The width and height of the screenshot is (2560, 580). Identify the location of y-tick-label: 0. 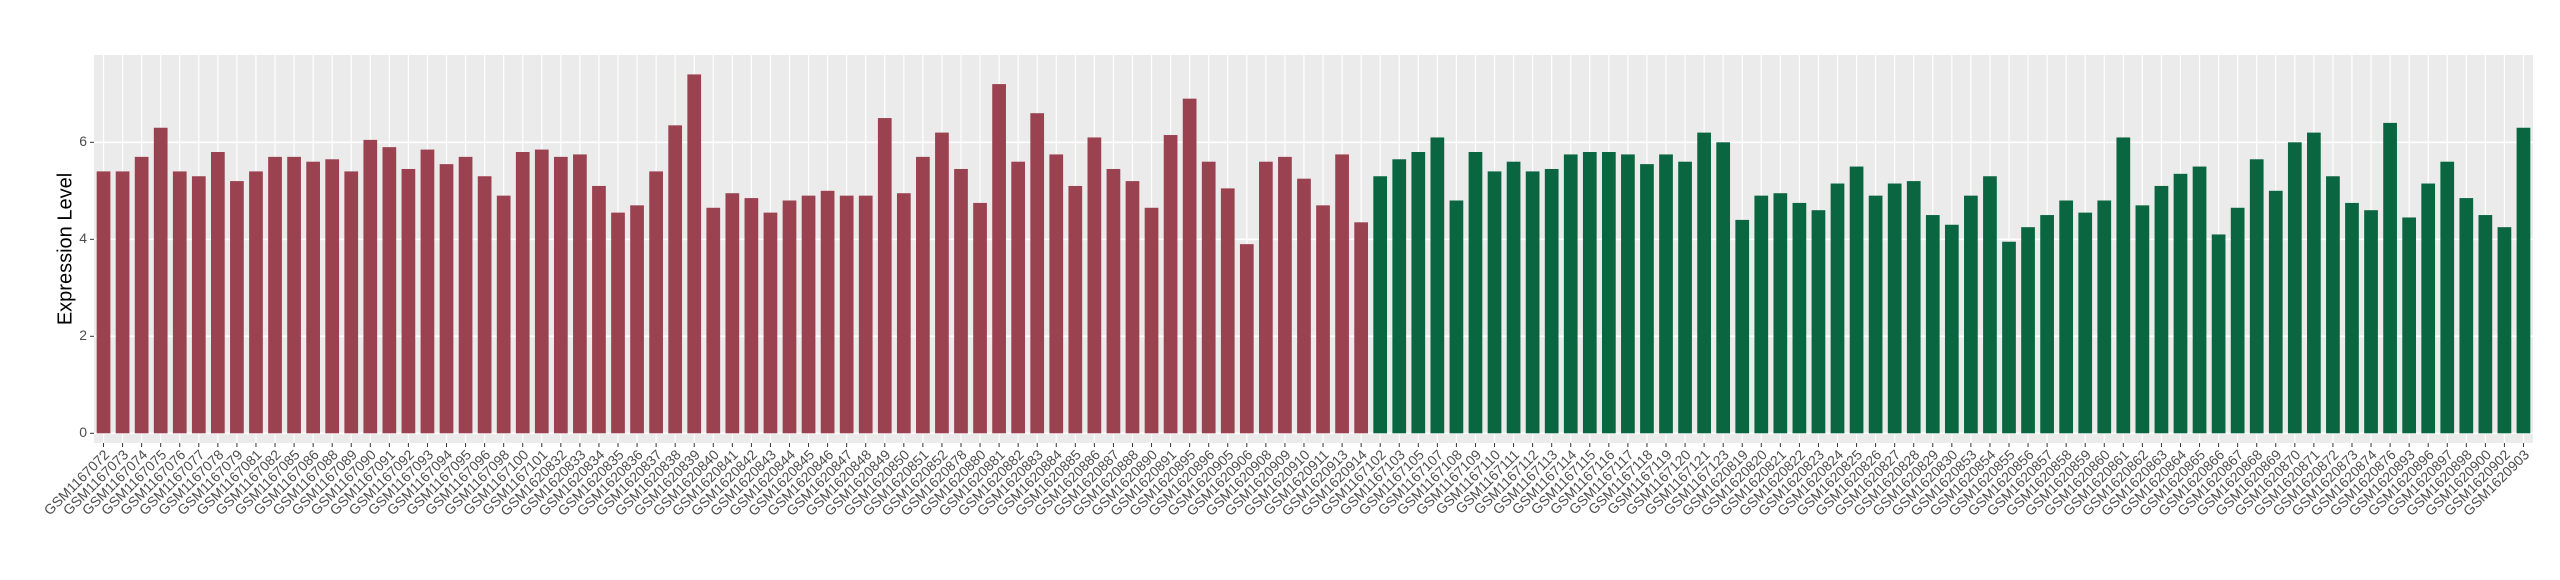
(83, 432).